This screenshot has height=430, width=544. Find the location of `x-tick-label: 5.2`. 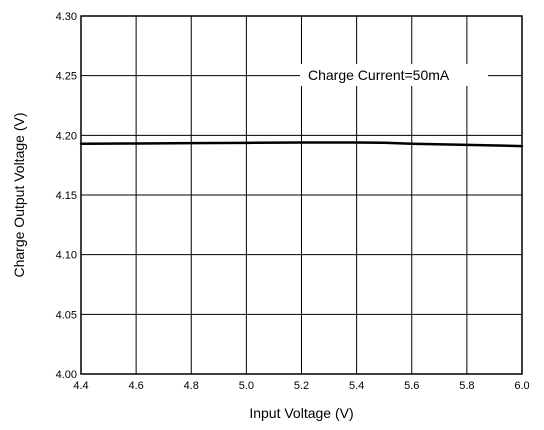

x-tick-label: 5.2 is located at coordinates (301, 386).